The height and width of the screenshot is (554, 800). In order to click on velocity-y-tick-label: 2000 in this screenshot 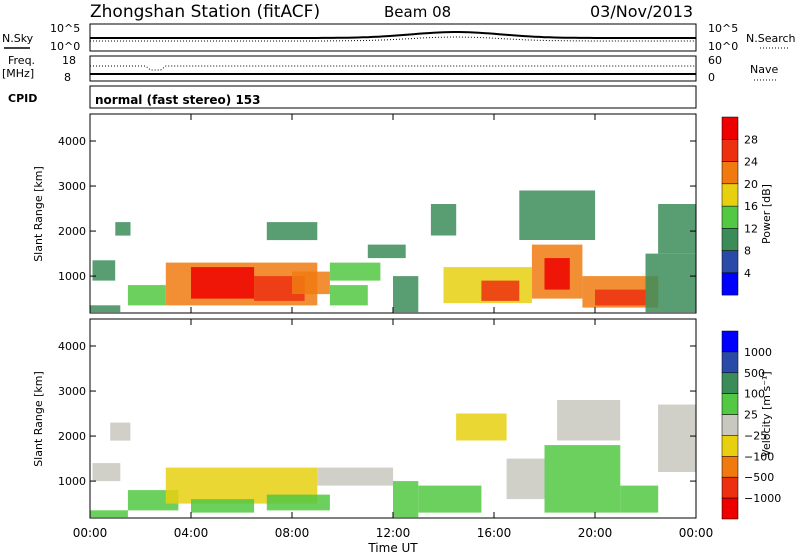, I will do `click(72, 436)`.